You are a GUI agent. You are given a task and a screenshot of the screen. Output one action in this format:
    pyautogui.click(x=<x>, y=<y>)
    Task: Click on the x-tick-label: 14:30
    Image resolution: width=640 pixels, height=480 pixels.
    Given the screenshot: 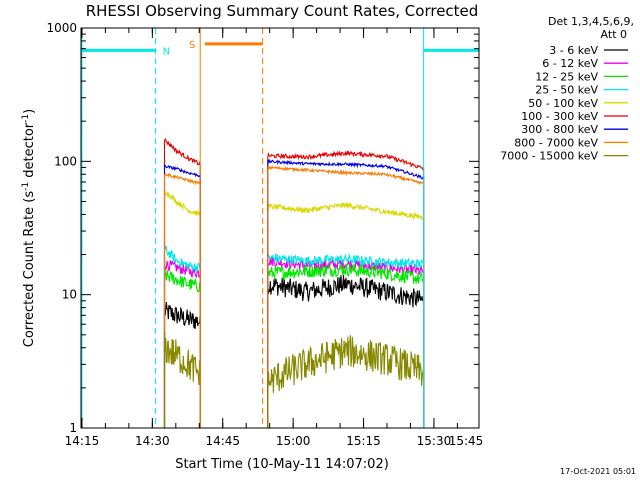 What is the action you would take?
    pyautogui.click(x=152, y=441)
    